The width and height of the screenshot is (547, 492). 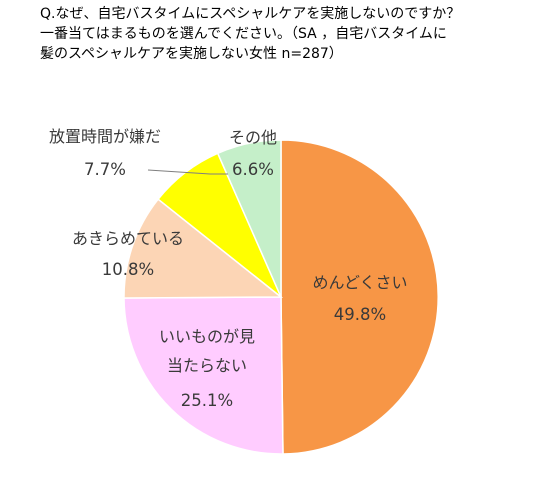 What do you see at coordinates (128, 269) in the screenshot?
I see `slice-value-3: 10.8%` at bounding box center [128, 269].